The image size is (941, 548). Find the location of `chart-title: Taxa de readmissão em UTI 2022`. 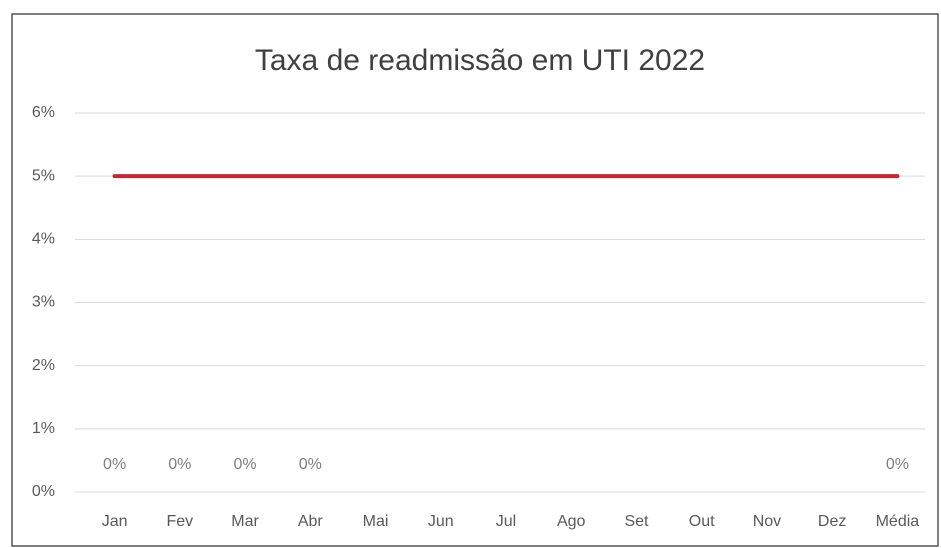

chart-title: Taxa de readmissão em UTI 2022 is located at coordinates (480, 60).